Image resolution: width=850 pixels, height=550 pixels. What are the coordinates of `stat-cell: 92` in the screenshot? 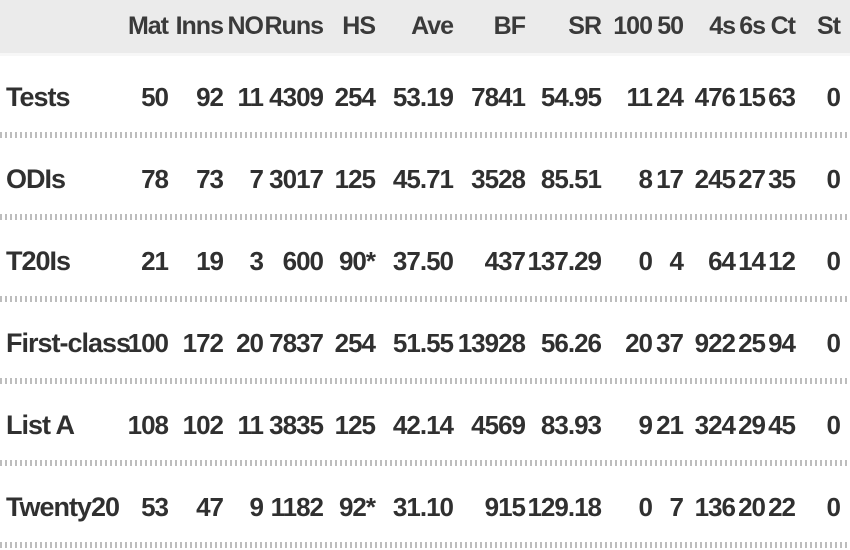 It's located at (210, 97).